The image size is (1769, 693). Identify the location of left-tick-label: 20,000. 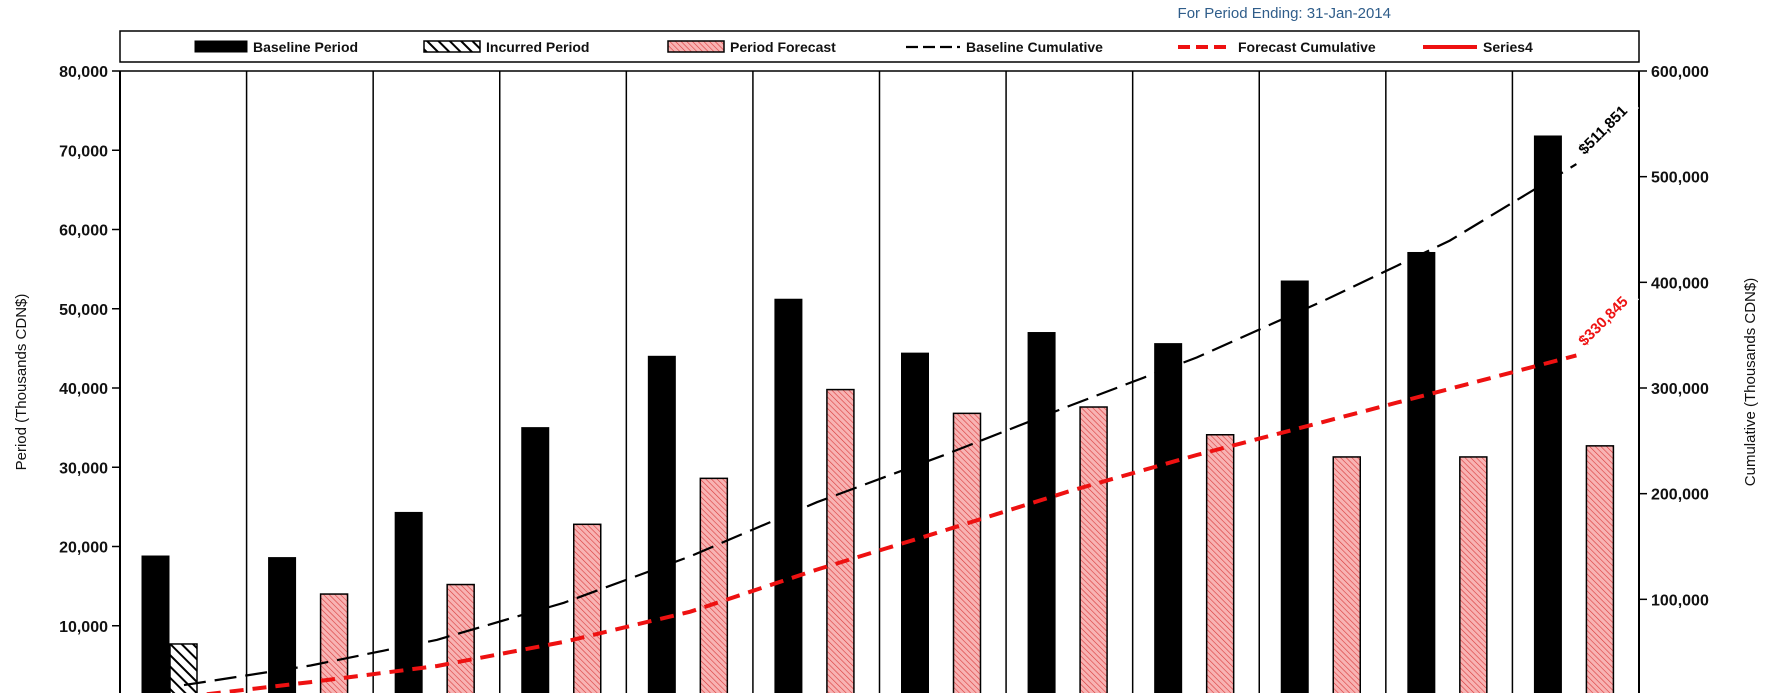
(83, 548).